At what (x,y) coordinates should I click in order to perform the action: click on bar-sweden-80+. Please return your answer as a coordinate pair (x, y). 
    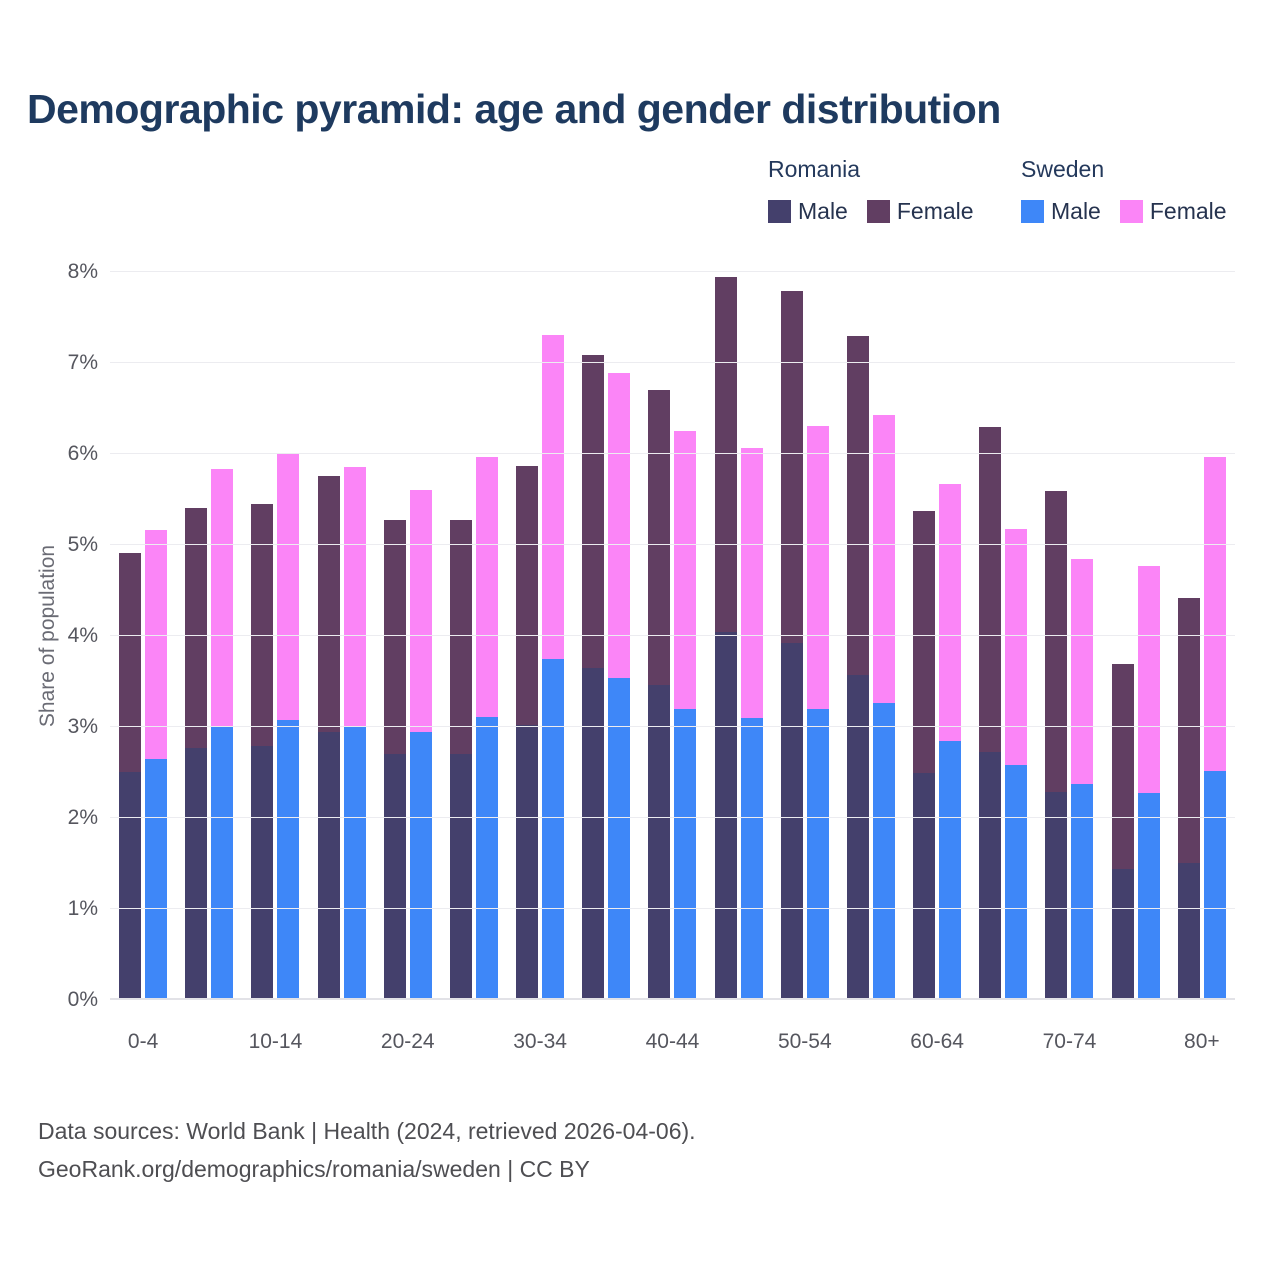
    Looking at the image, I should click on (1214, 728).